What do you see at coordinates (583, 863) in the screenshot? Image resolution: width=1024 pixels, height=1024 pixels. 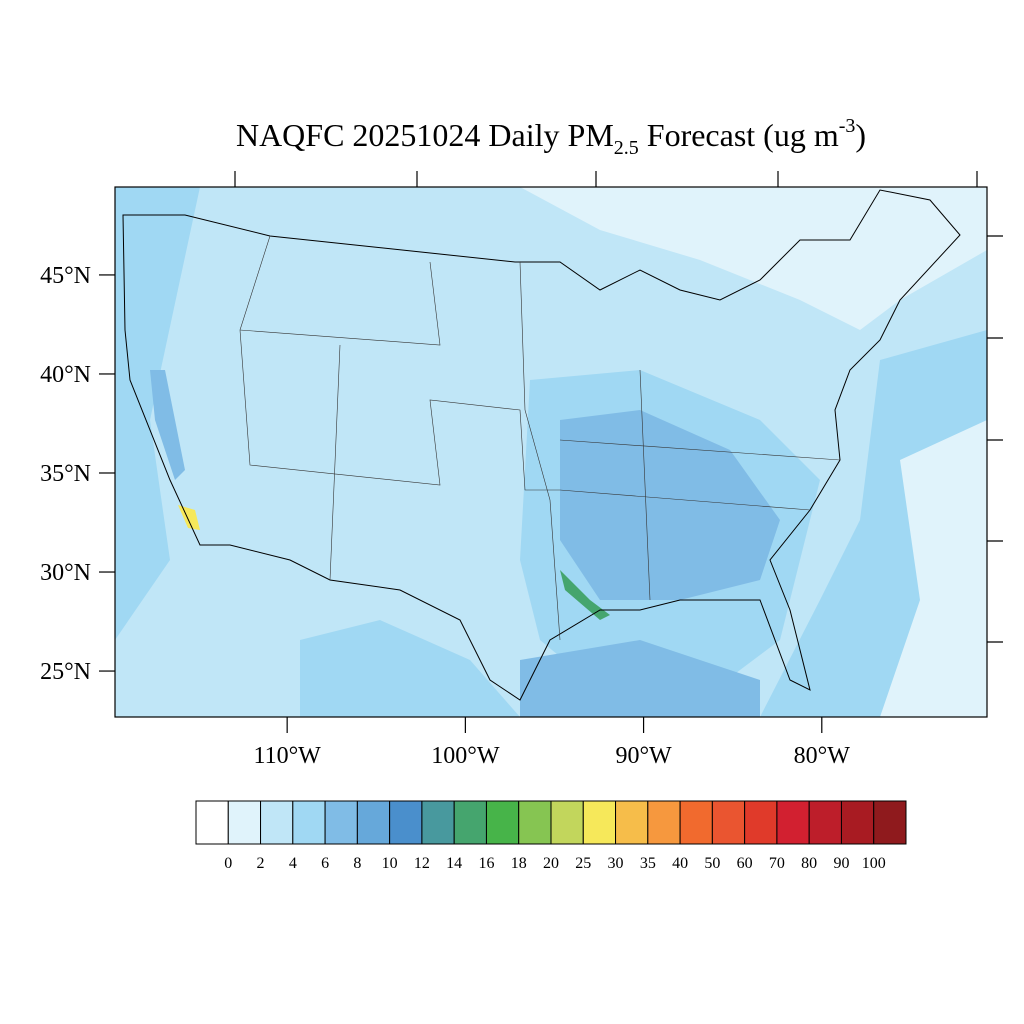 I see `colorbar-label: 25` at bounding box center [583, 863].